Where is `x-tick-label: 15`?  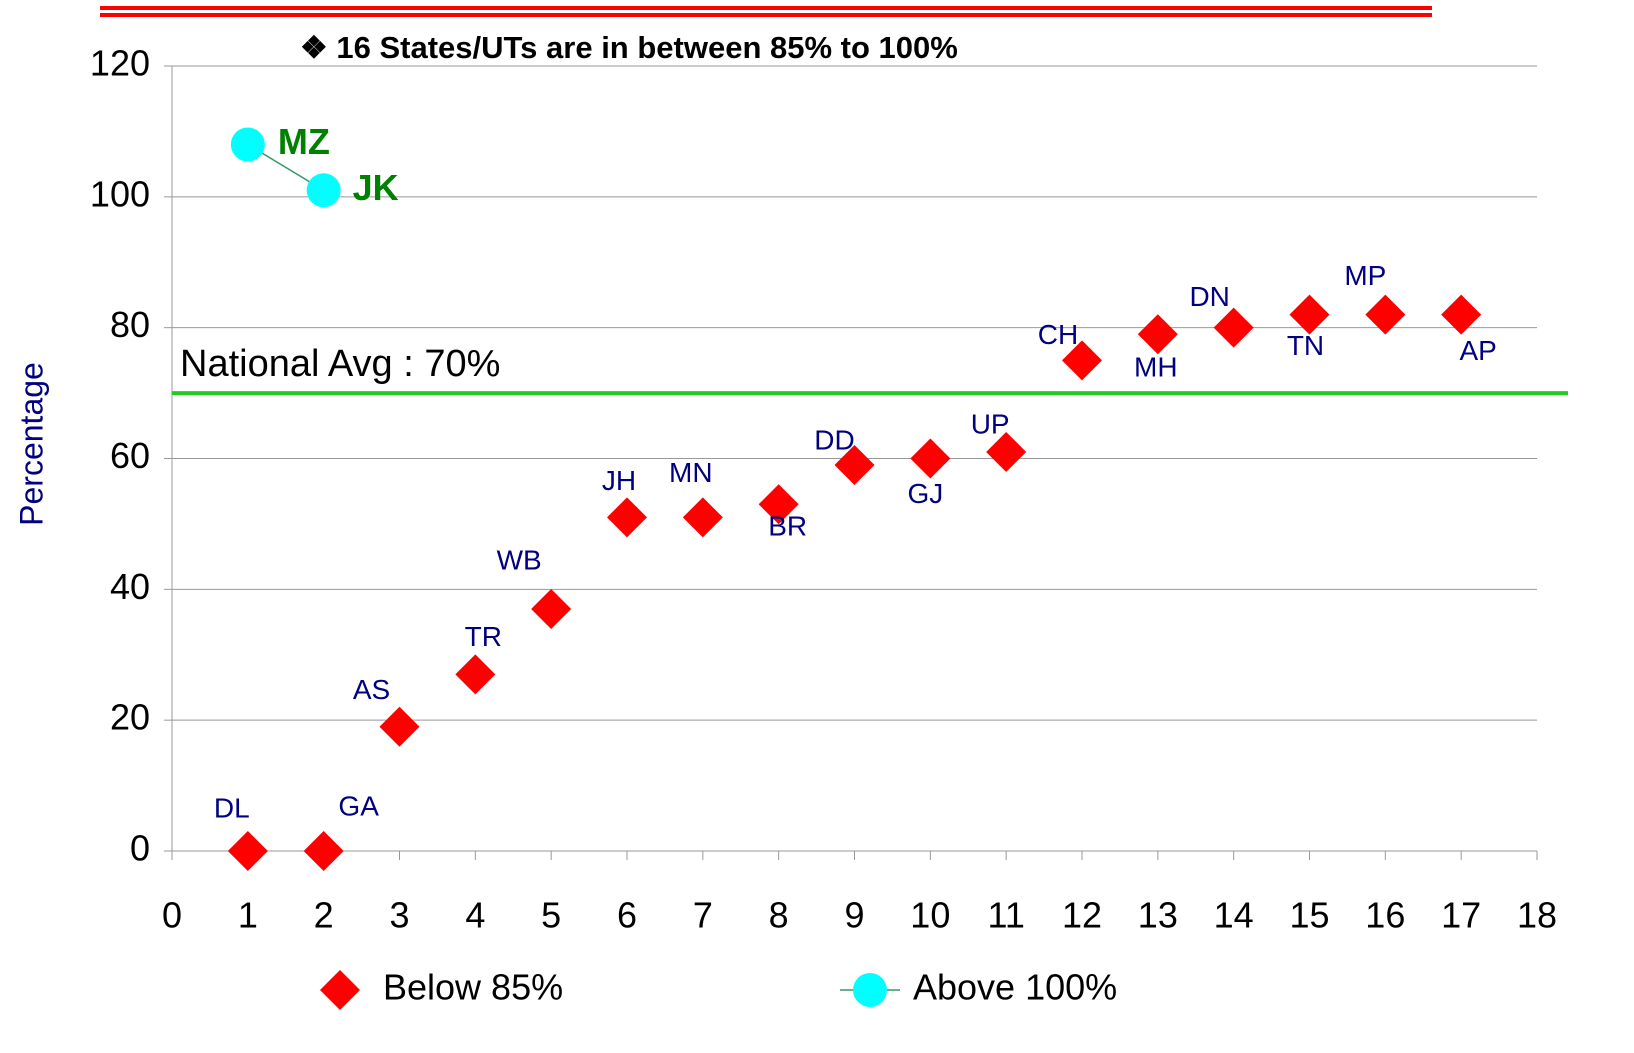
x-tick-label: 15 is located at coordinates (1309, 915).